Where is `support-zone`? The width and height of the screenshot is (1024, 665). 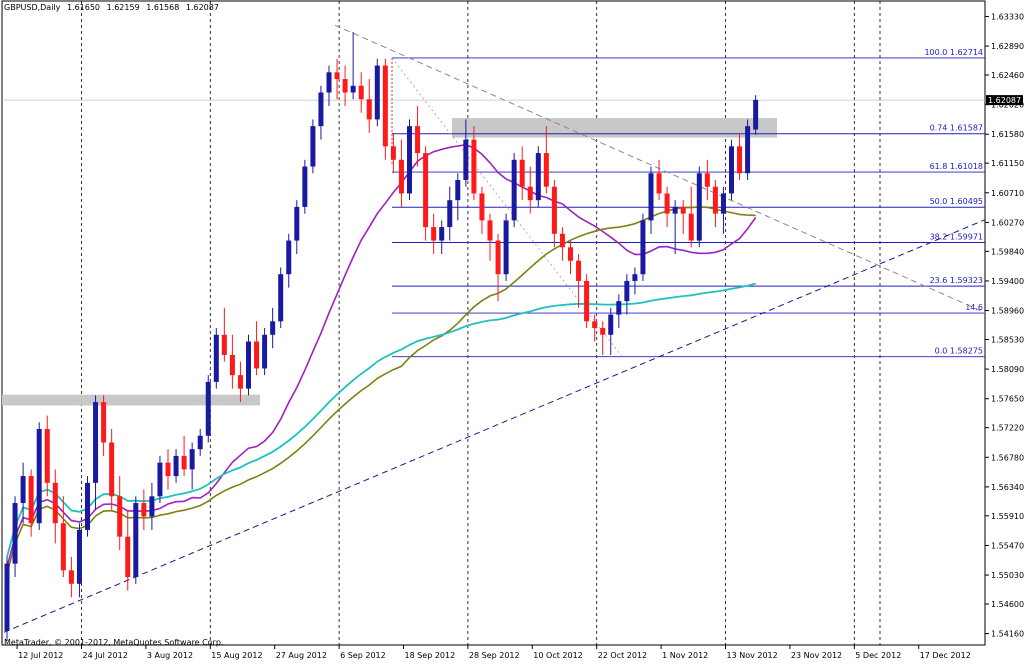 support-zone is located at coordinates (131, 400).